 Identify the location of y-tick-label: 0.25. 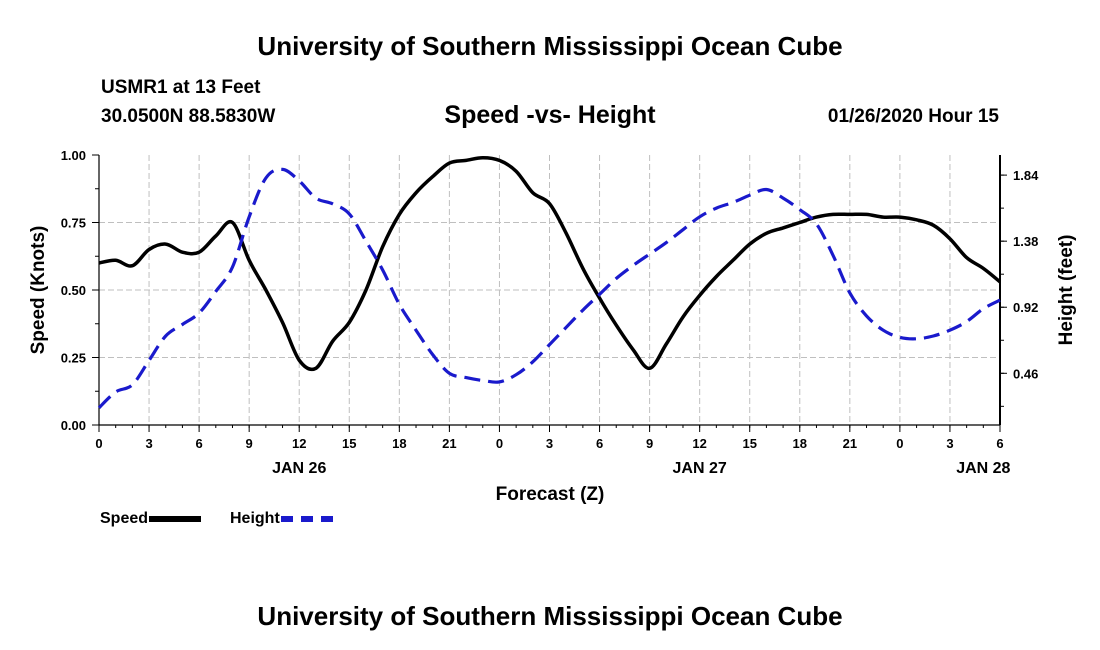
(73, 358).